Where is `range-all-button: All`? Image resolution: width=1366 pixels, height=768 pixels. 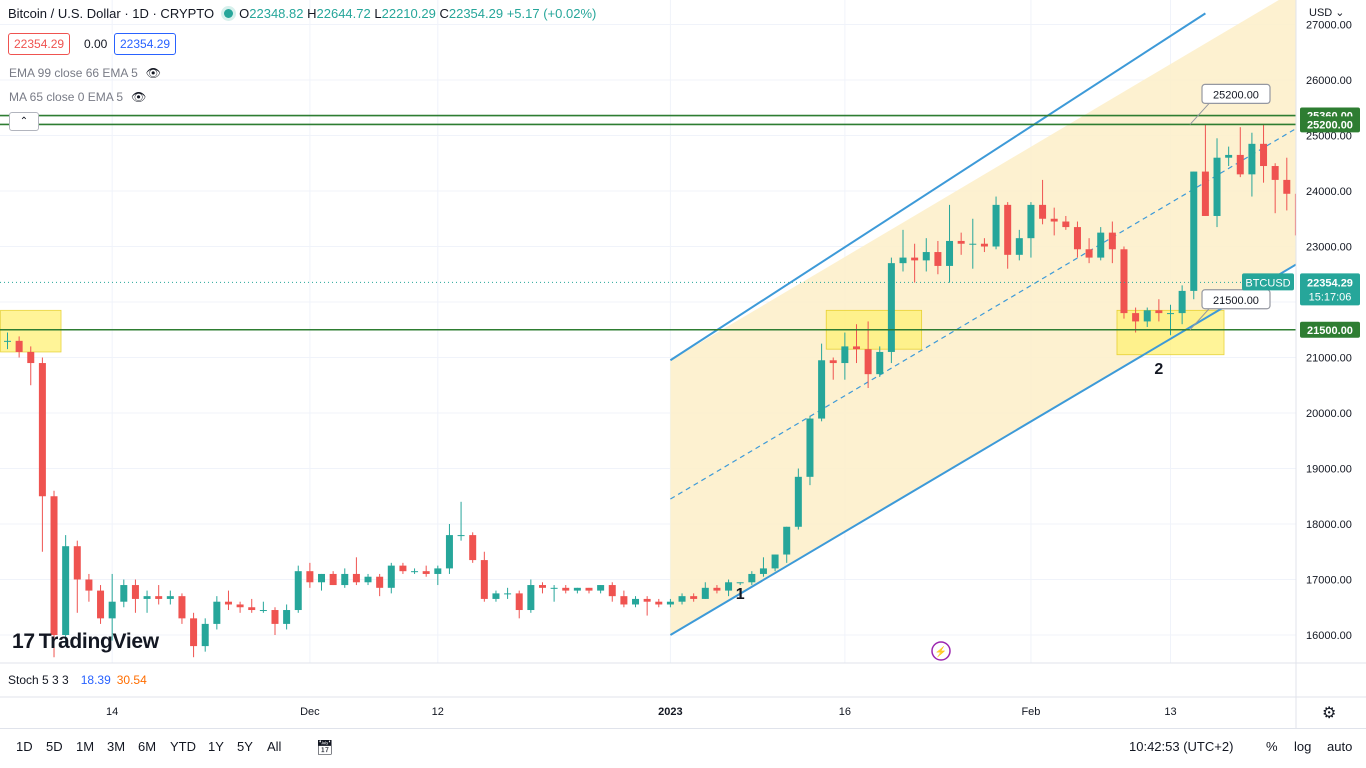 range-all-button: All is located at coordinates (274, 746).